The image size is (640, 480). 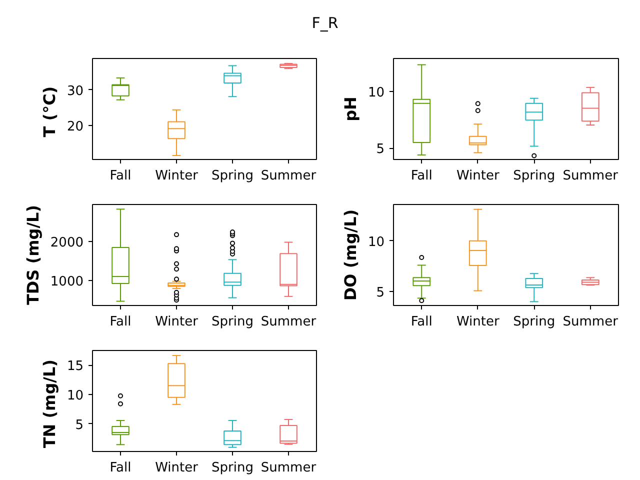 I want to click on y-tick-label: 15, so click(x=75, y=366).